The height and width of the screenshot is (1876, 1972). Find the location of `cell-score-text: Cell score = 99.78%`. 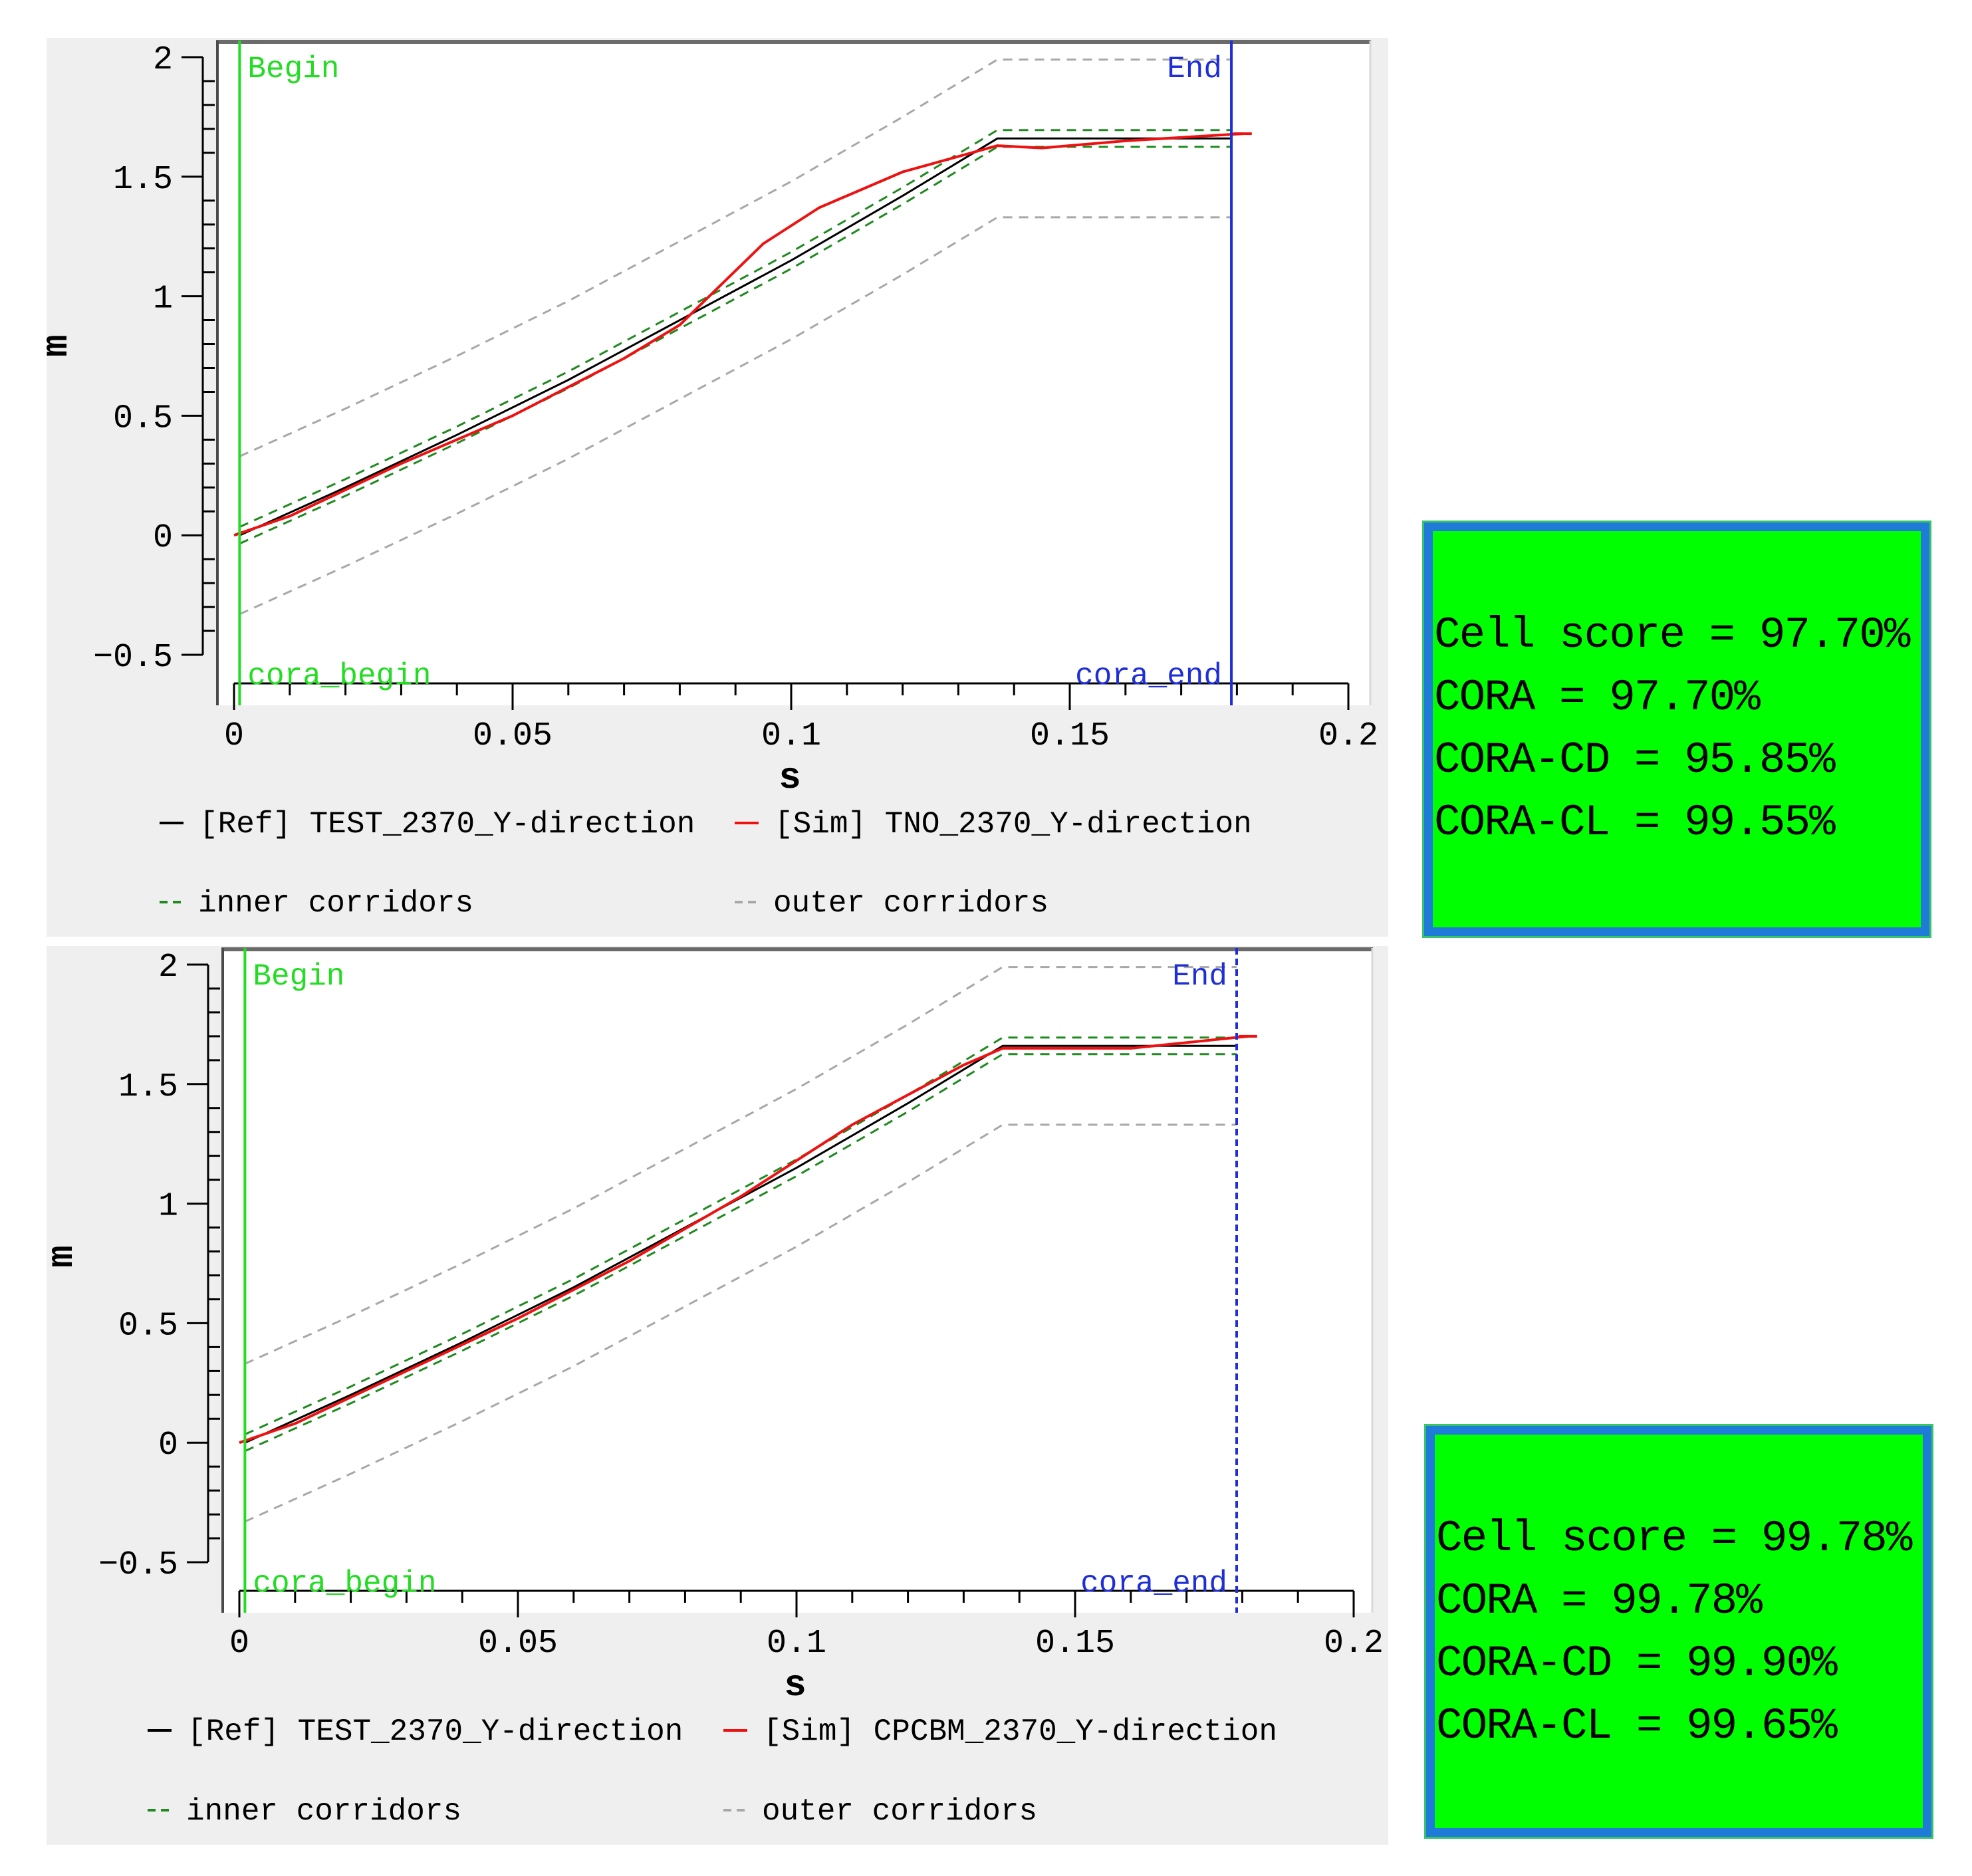

cell-score-text: Cell score = 99.78% is located at coordinates (1674, 1539).